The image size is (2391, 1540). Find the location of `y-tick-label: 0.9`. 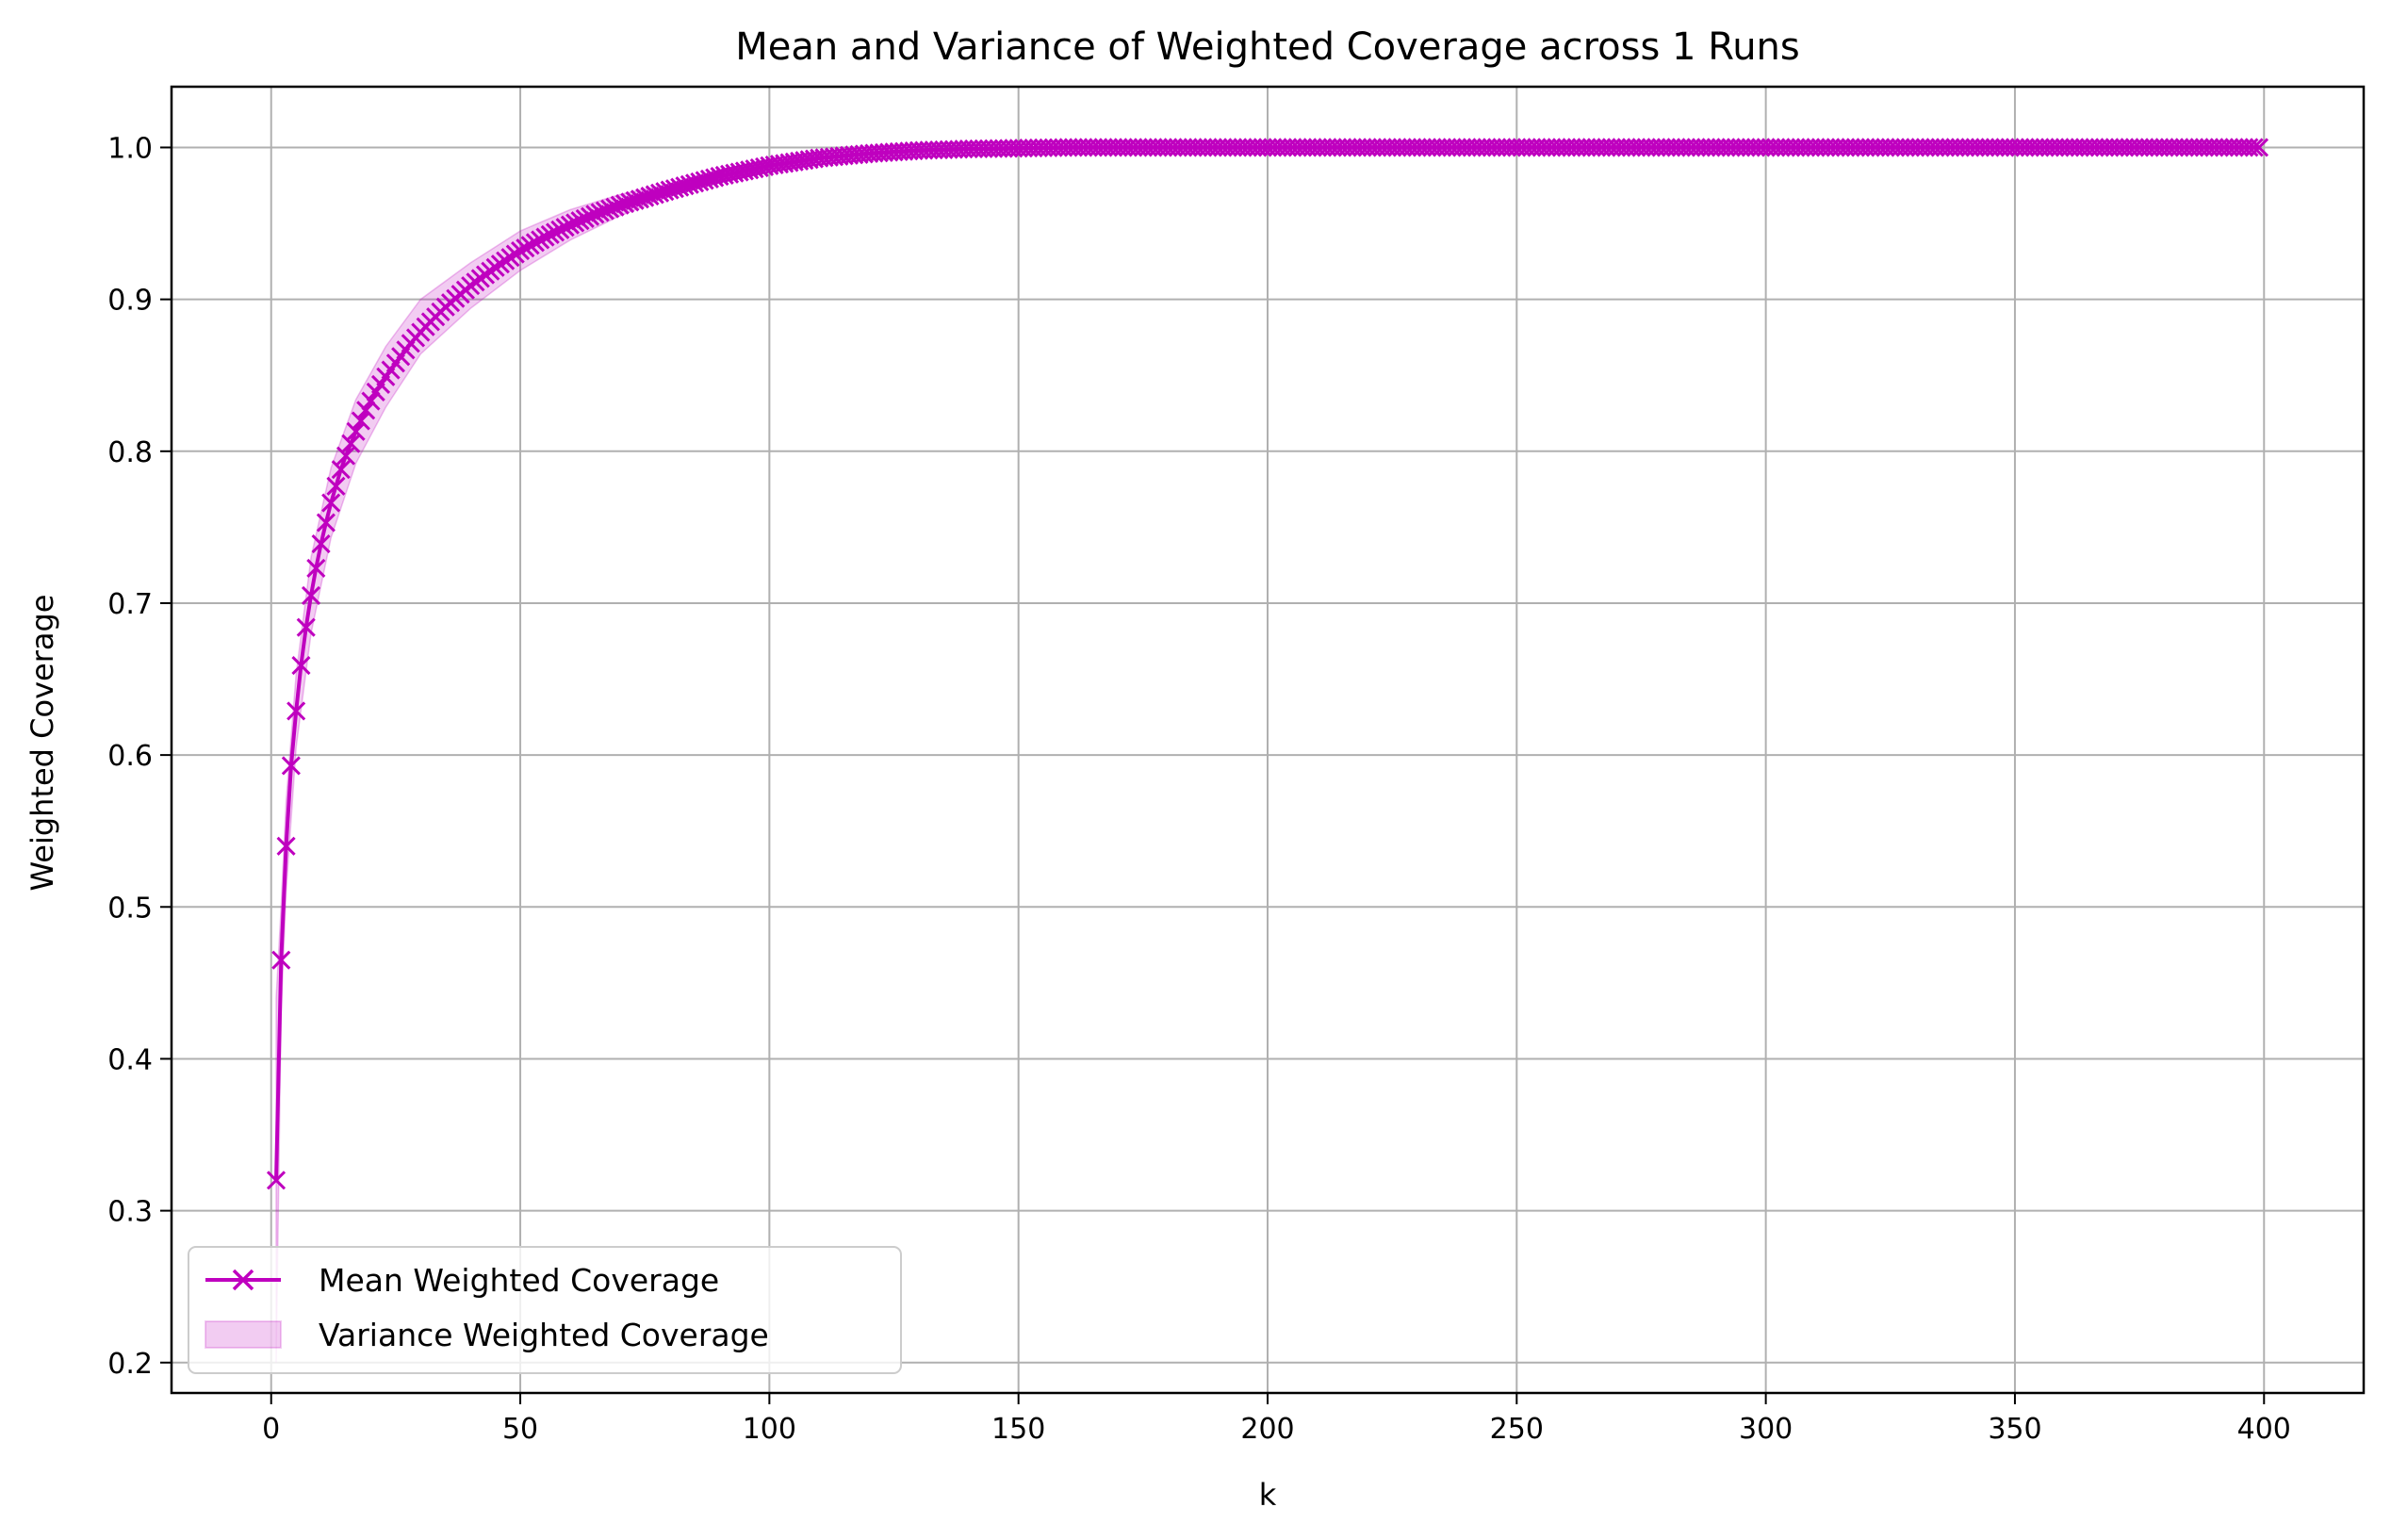

y-tick-label: 0.9 is located at coordinates (130, 301).